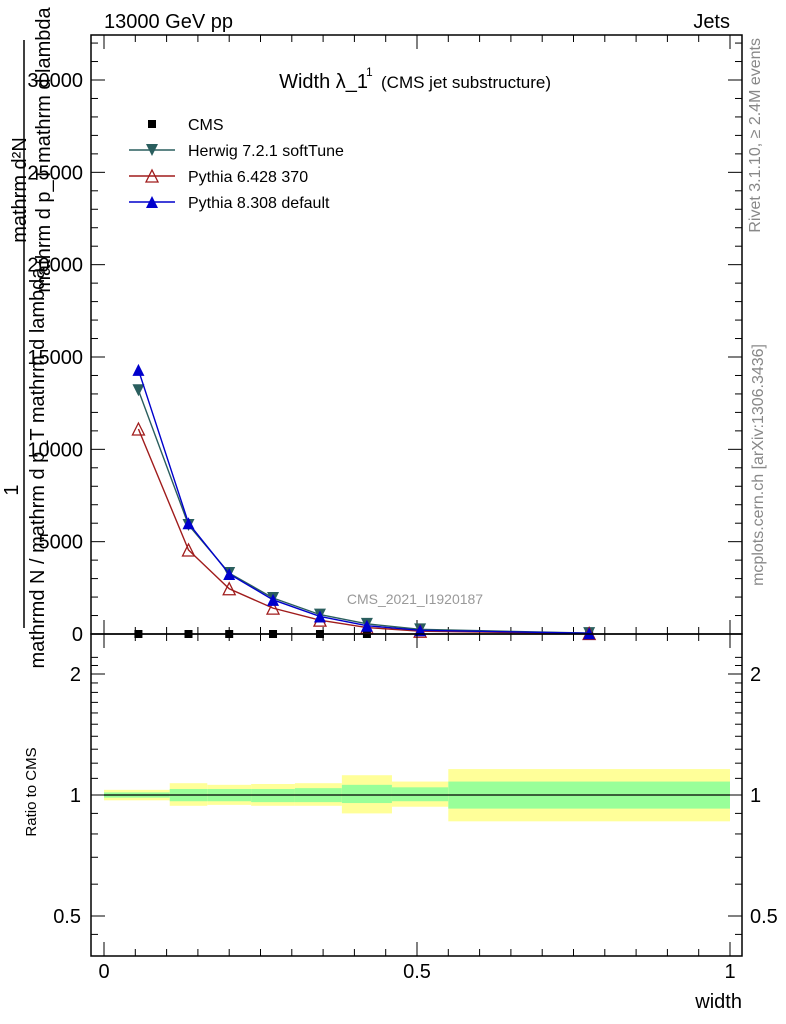 This screenshot has width=786, height=1024. Describe the element at coordinates (729, 972) in the screenshot. I see `x-tick-label: 1` at that location.